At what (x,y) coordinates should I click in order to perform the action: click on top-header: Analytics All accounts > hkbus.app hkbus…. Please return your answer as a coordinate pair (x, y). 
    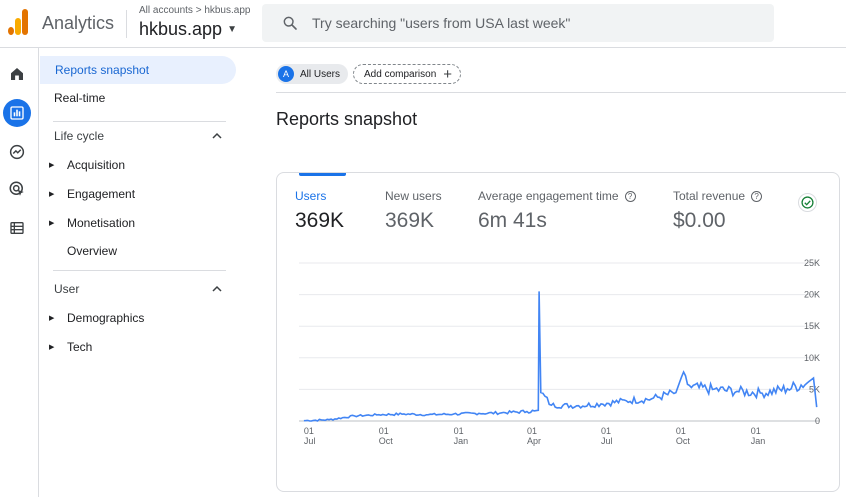
    Looking at the image, I should click on (423, 24).